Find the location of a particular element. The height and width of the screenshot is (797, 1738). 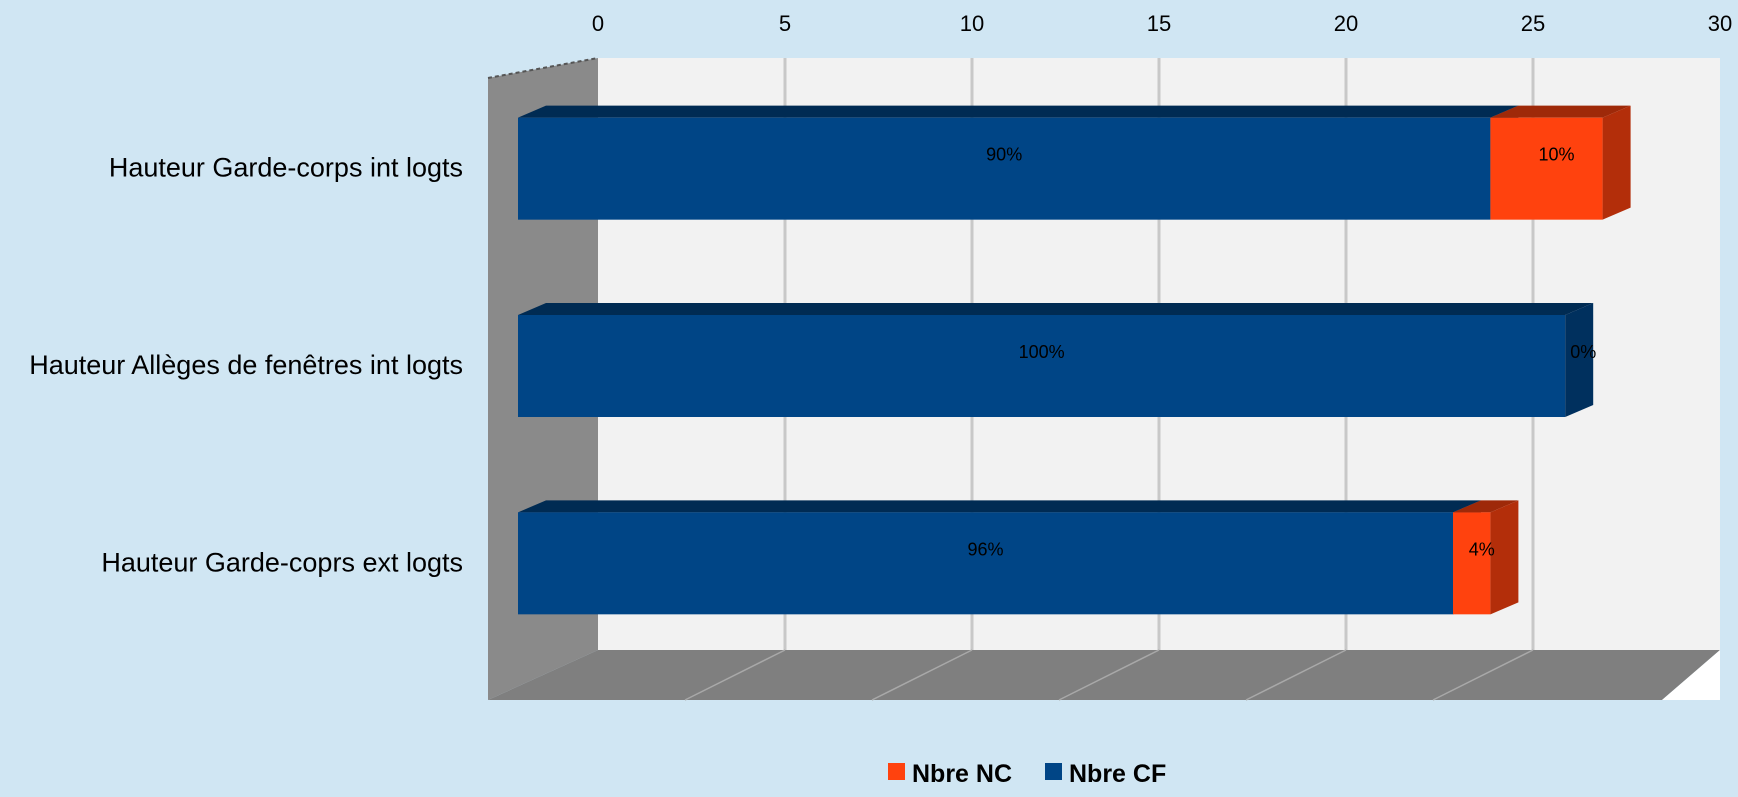

floor-corner is located at coordinates (1691, 675).